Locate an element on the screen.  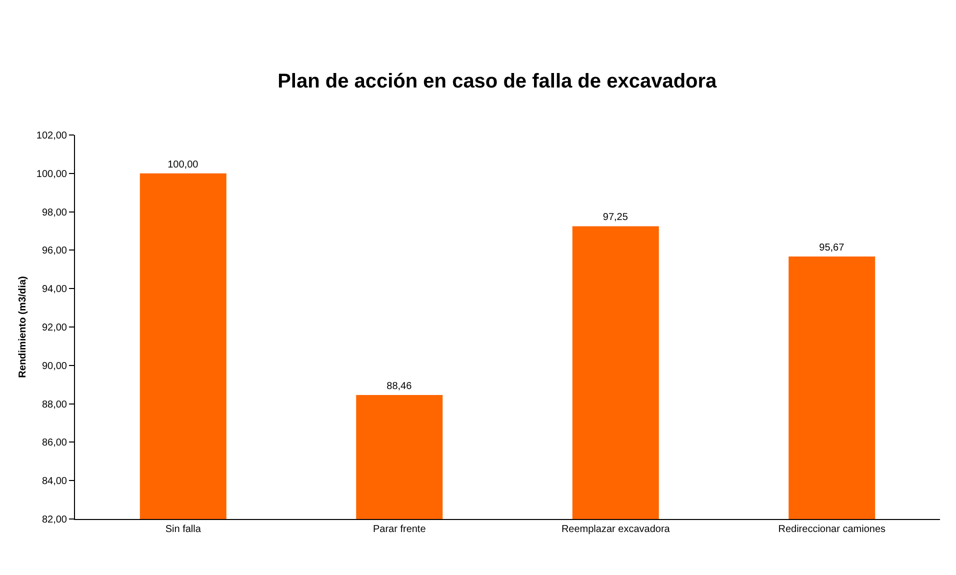
x-tick-label: Sin falla is located at coordinates (183, 529).